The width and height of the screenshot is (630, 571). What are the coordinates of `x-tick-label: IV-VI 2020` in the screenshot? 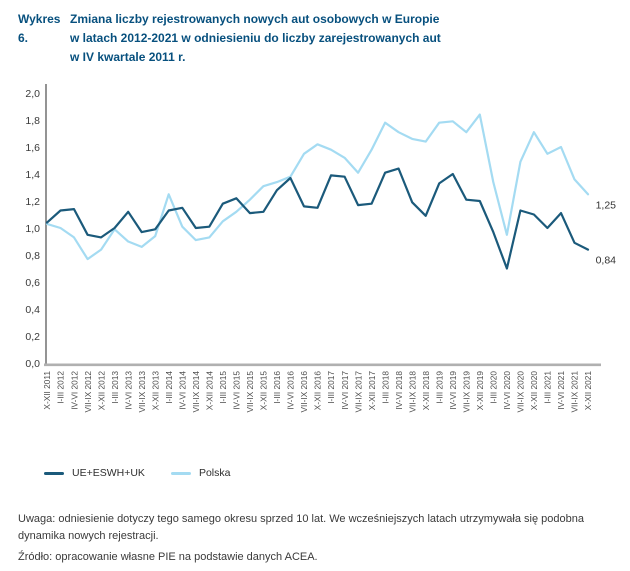 It's located at (507, 390).